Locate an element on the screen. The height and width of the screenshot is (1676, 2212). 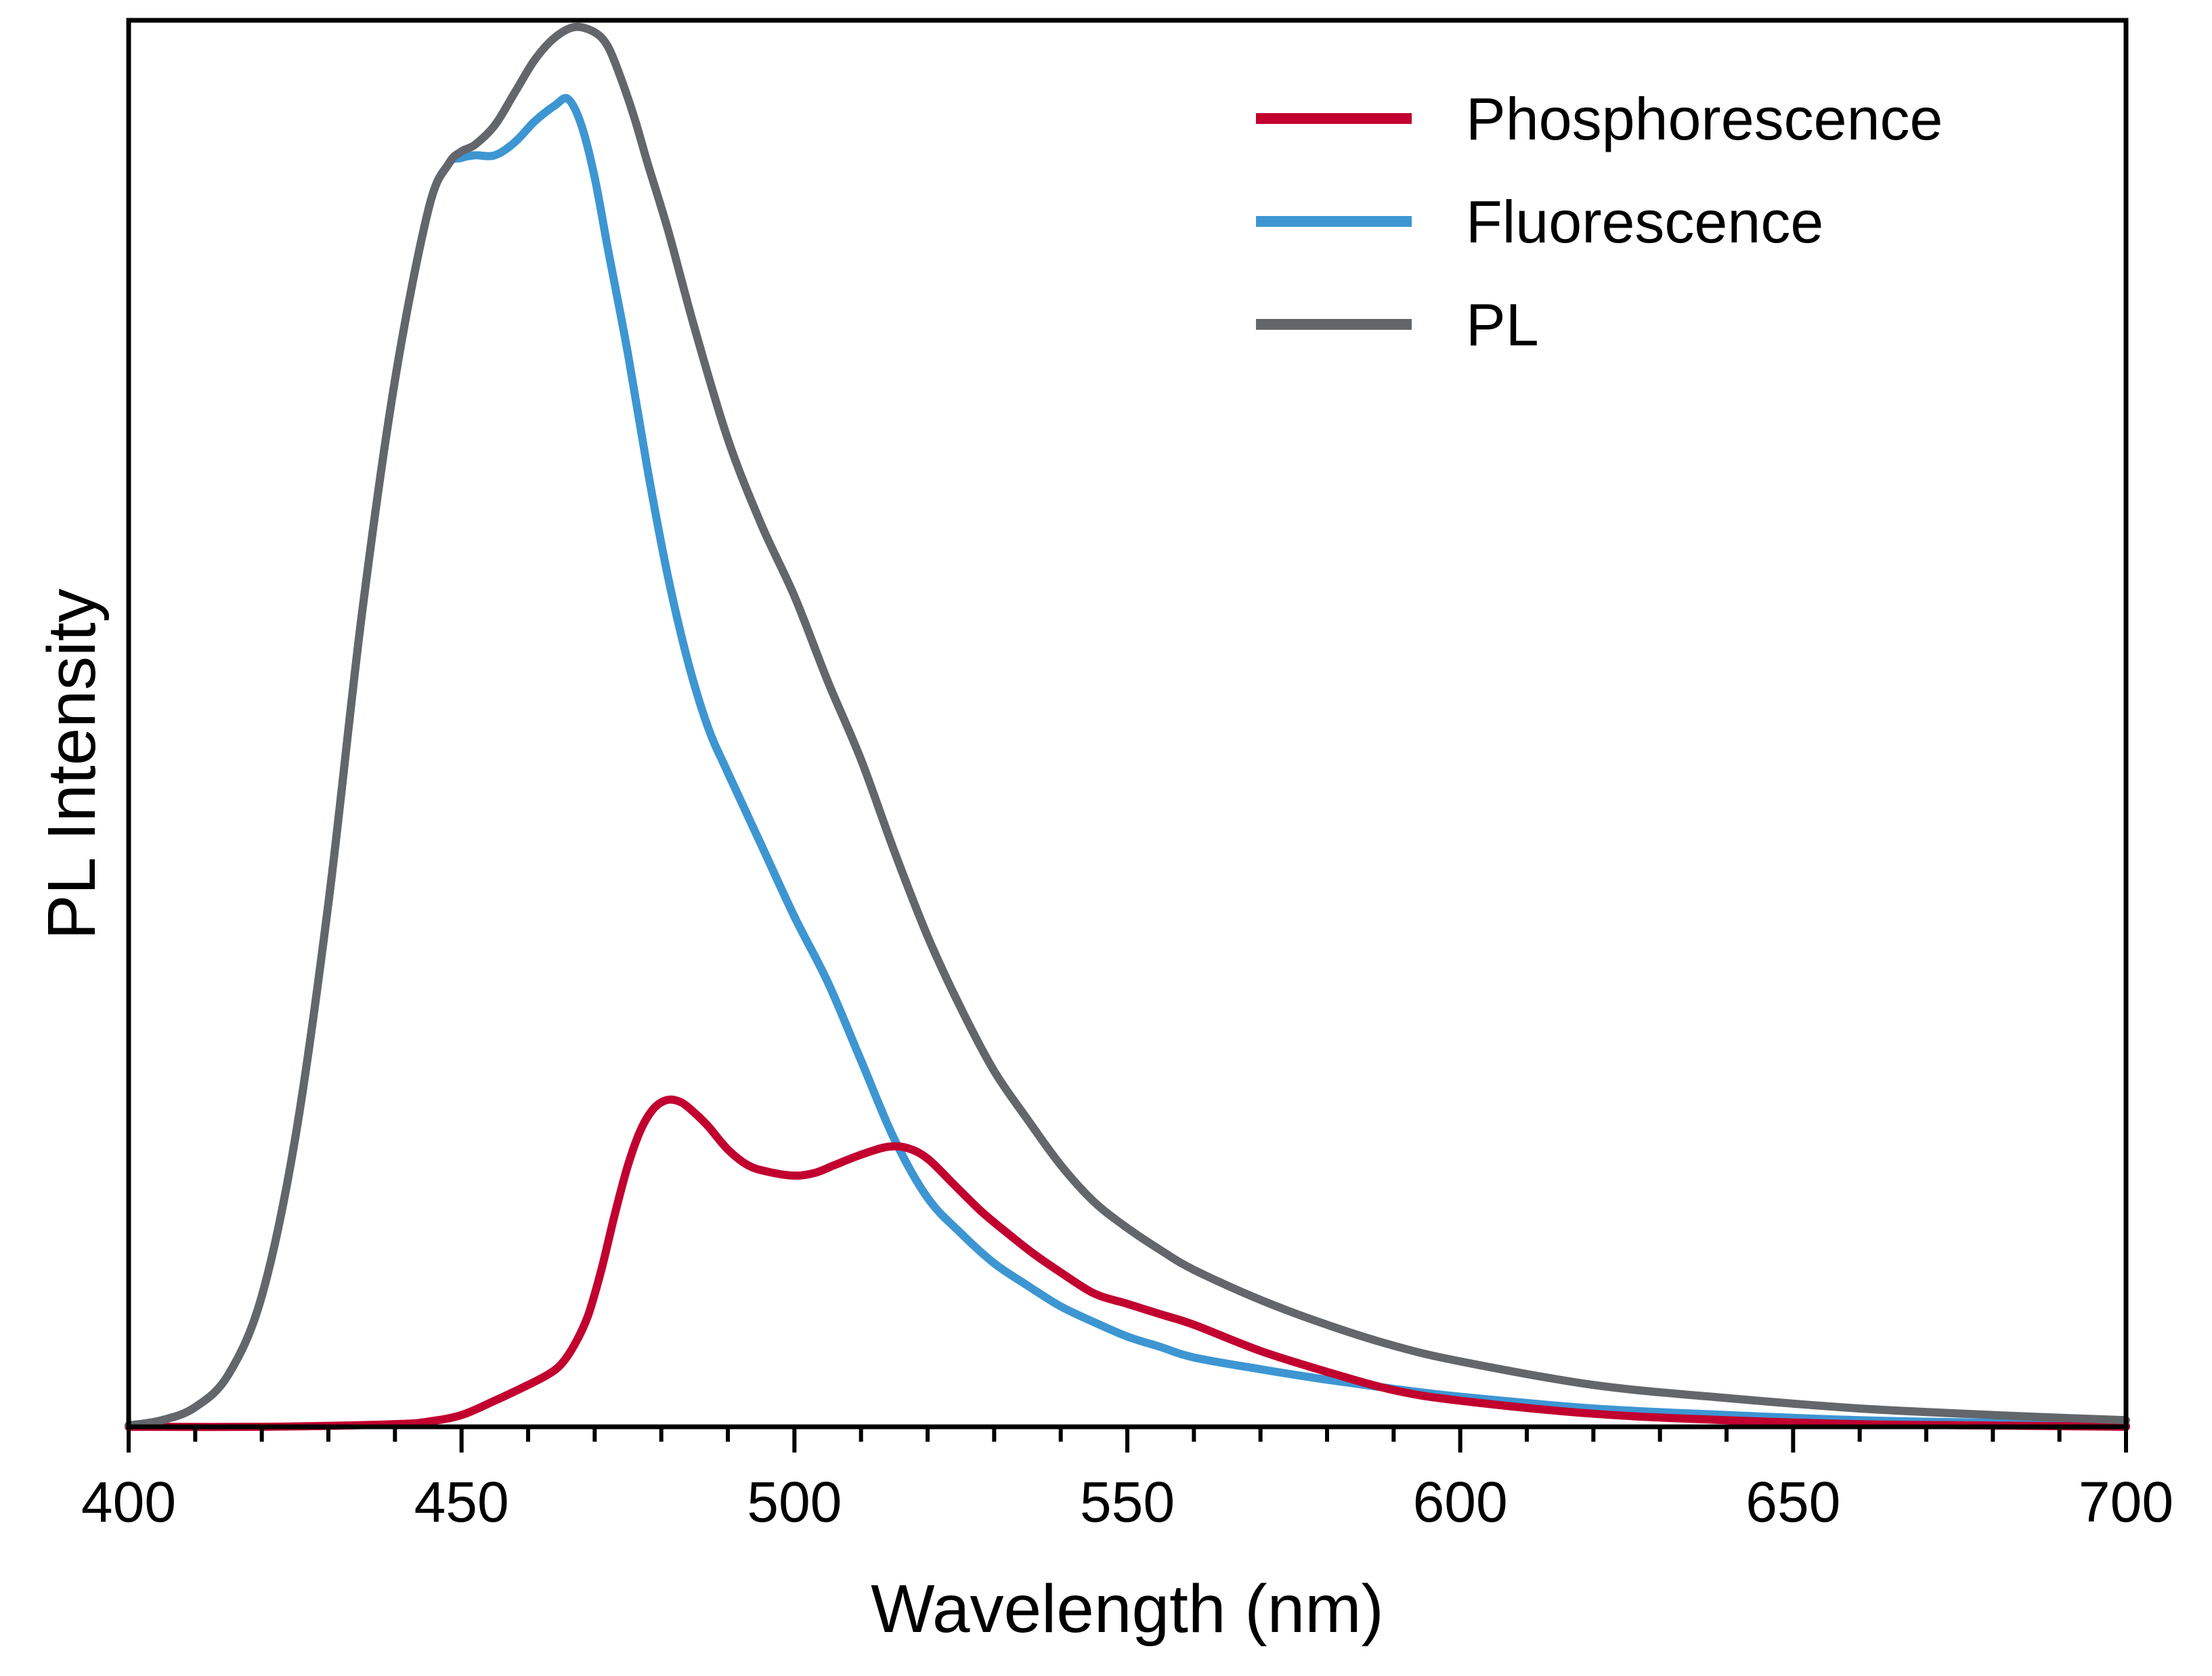
x-tick-label: 600 is located at coordinates (1460, 1502).